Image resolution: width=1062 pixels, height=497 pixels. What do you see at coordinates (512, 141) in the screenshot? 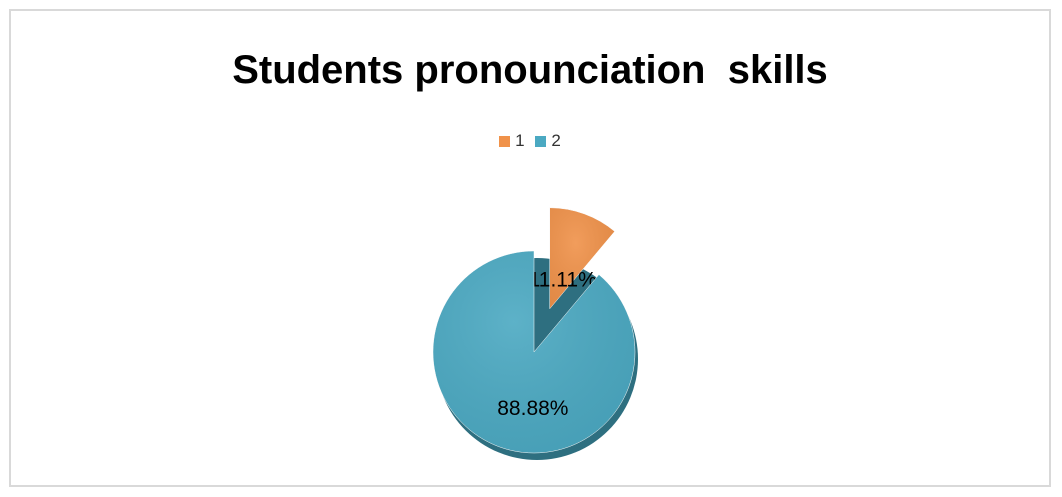
I see `legend-item-1: 1` at bounding box center [512, 141].